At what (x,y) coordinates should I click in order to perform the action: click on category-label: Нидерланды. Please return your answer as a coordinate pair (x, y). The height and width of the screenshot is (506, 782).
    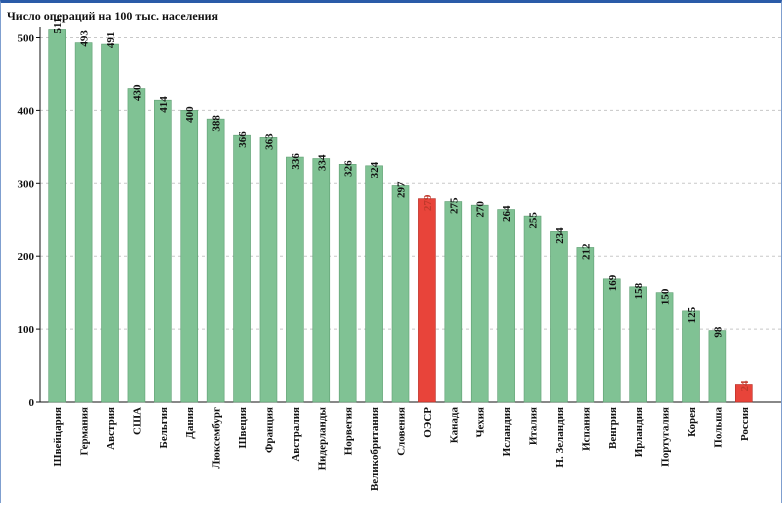
    Looking at the image, I should click on (322, 439).